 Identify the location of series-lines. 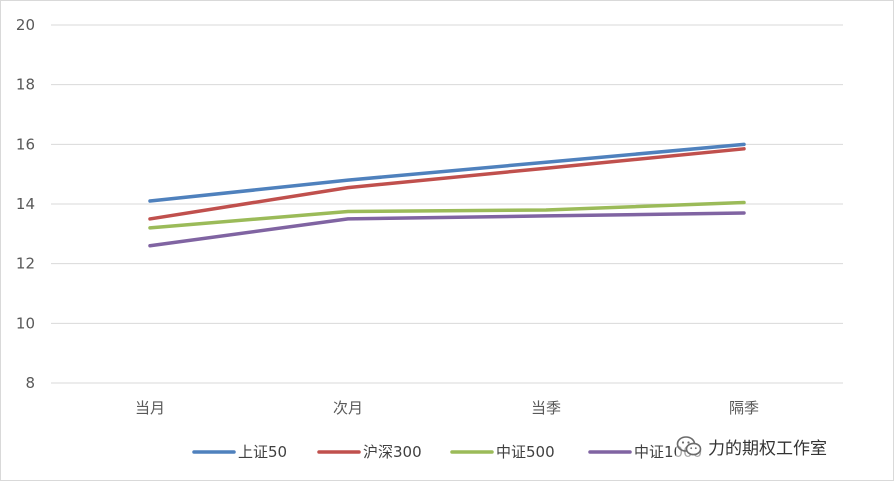
(447, 195).